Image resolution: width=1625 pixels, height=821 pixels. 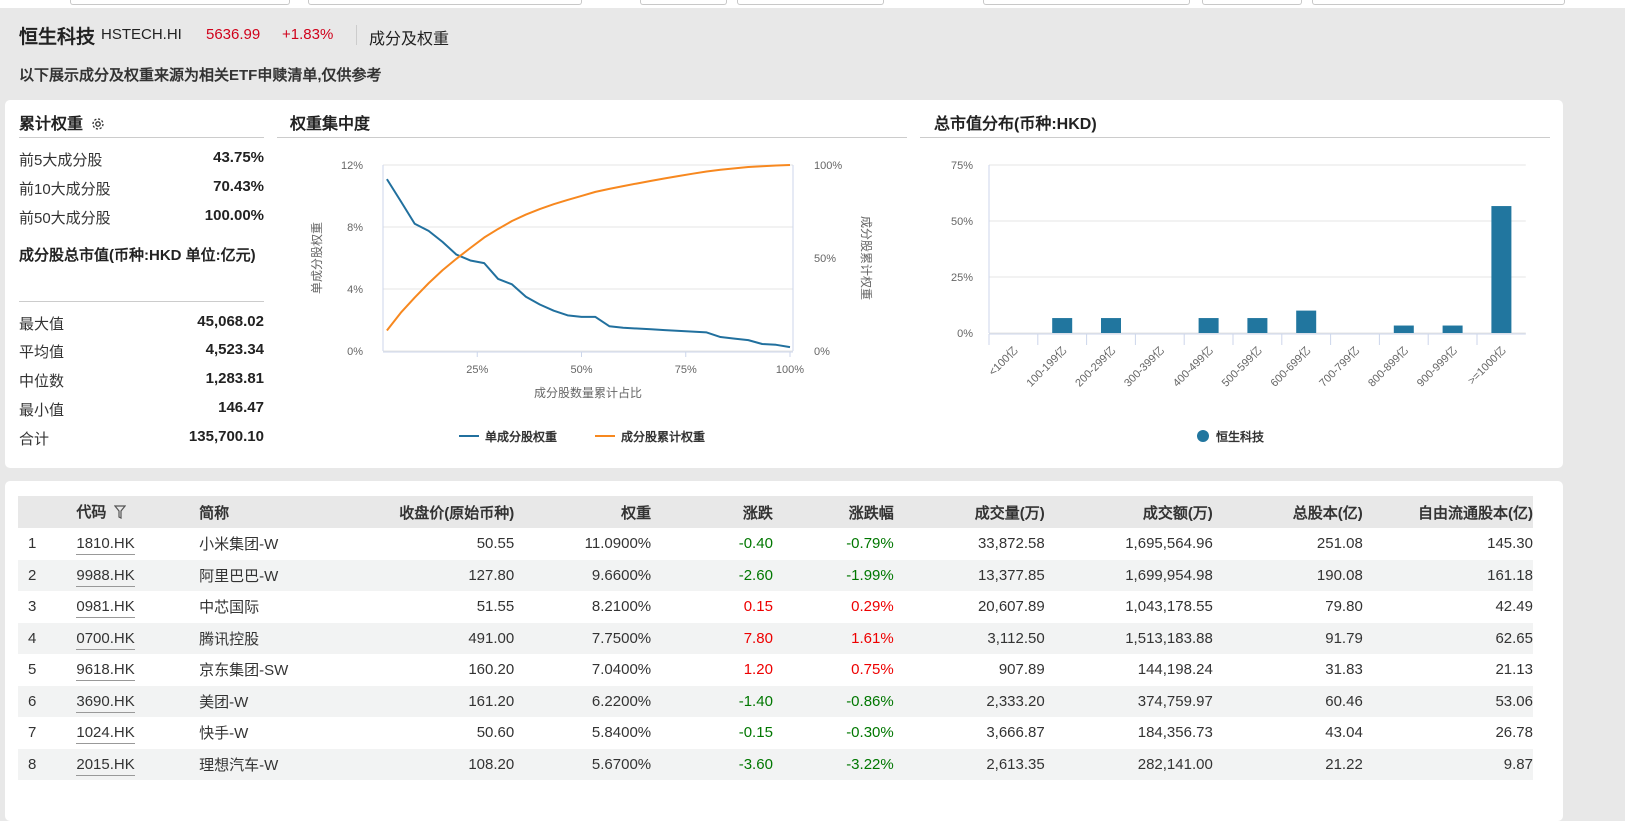 I want to click on cell-total-shares: 91.79, so click(x=1344, y=638).